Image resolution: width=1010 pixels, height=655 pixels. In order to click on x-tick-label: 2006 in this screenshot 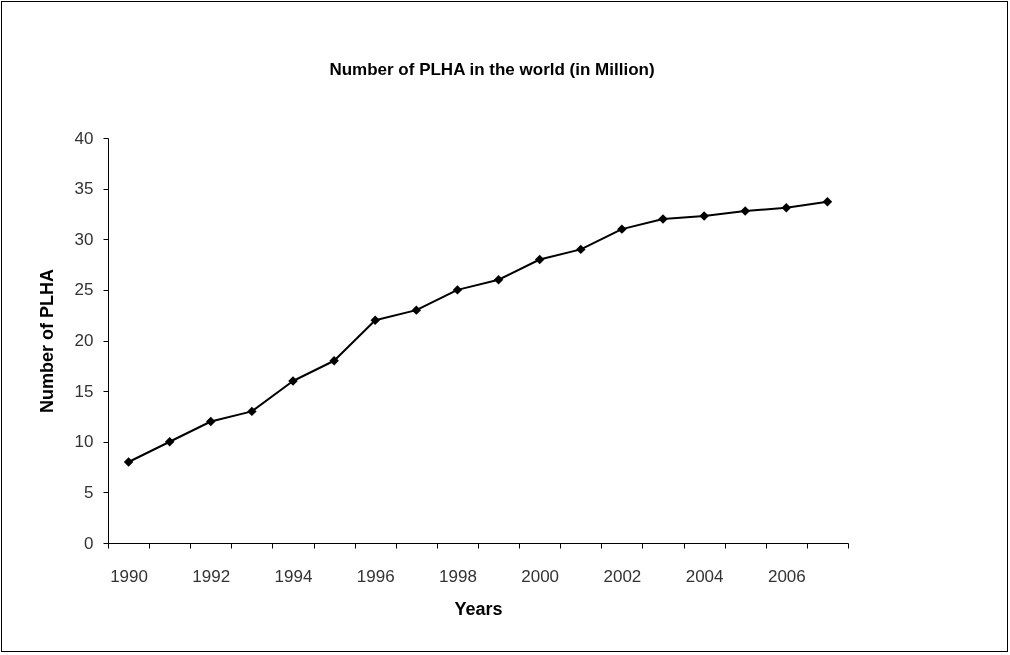, I will do `click(786, 576)`.